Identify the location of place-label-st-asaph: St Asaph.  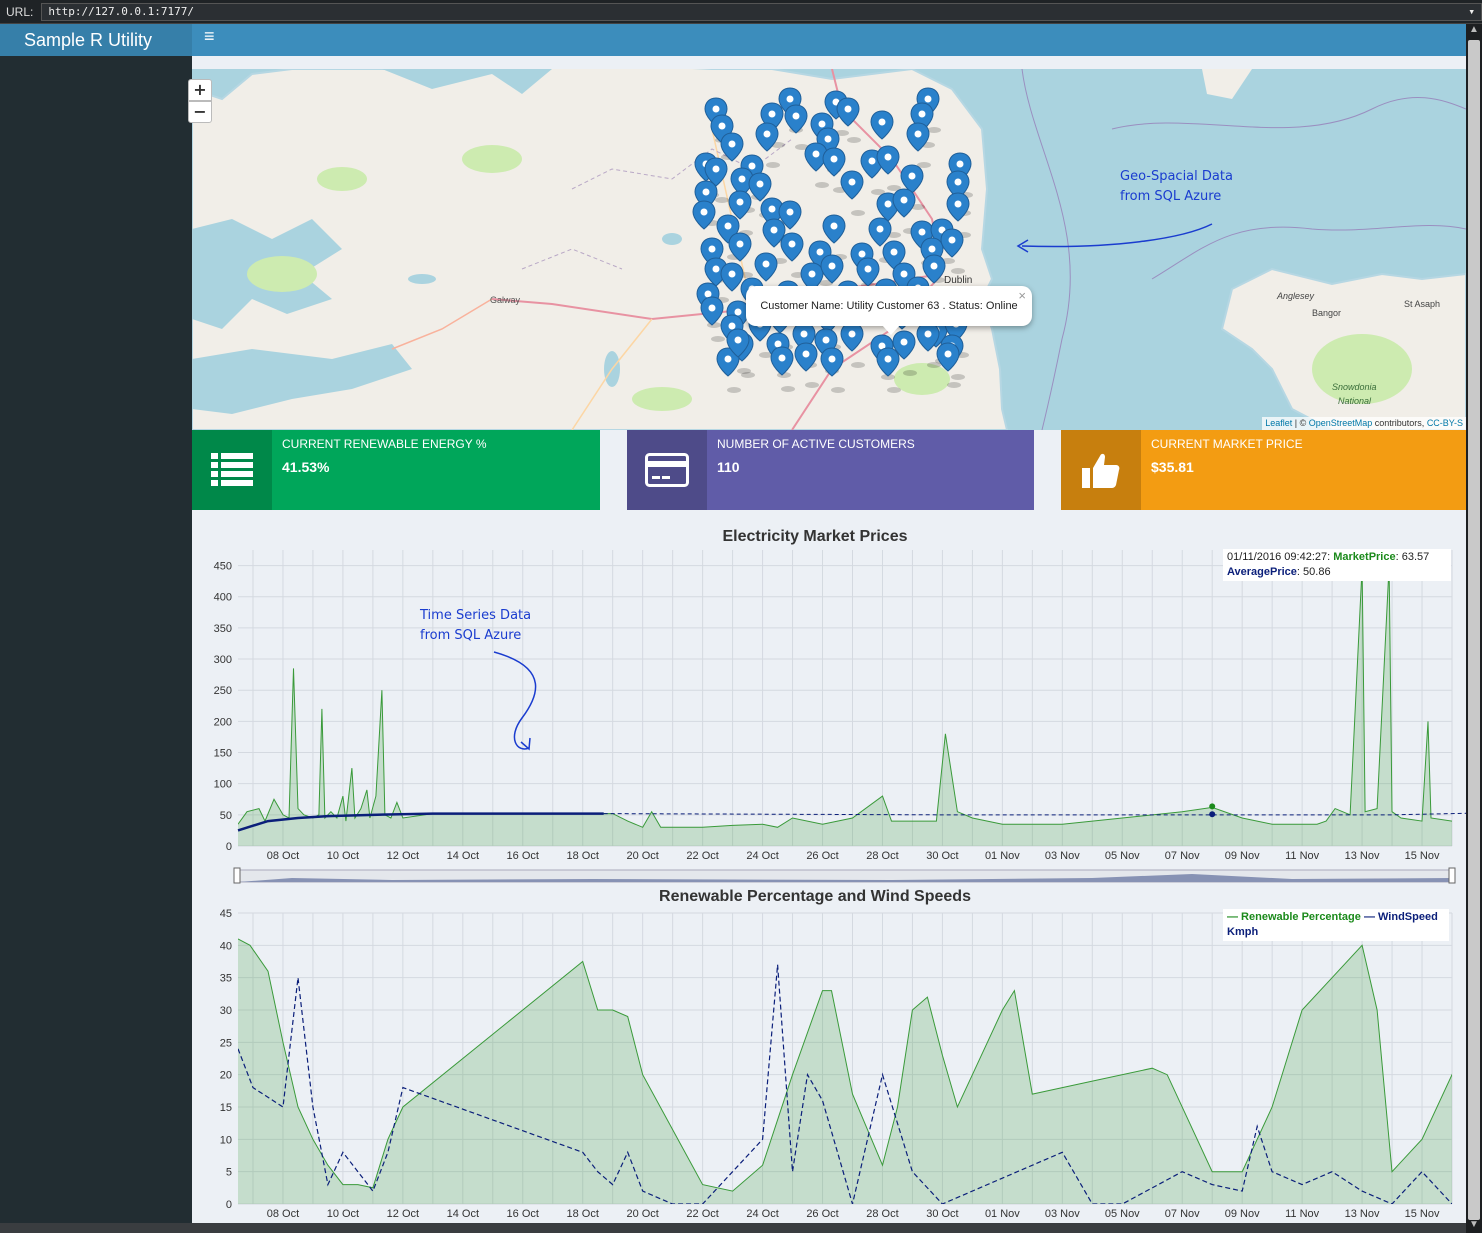
(1422, 304).